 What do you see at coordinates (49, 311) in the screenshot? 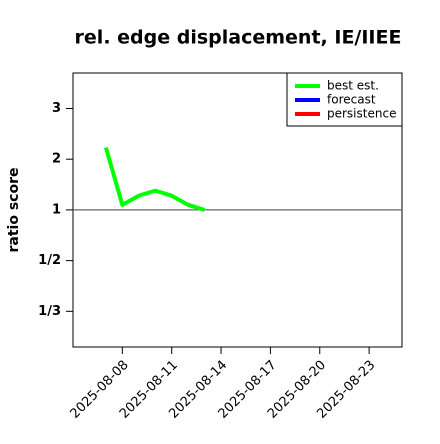
I see `y-tick-label: 1/3` at bounding box center [49, 311].